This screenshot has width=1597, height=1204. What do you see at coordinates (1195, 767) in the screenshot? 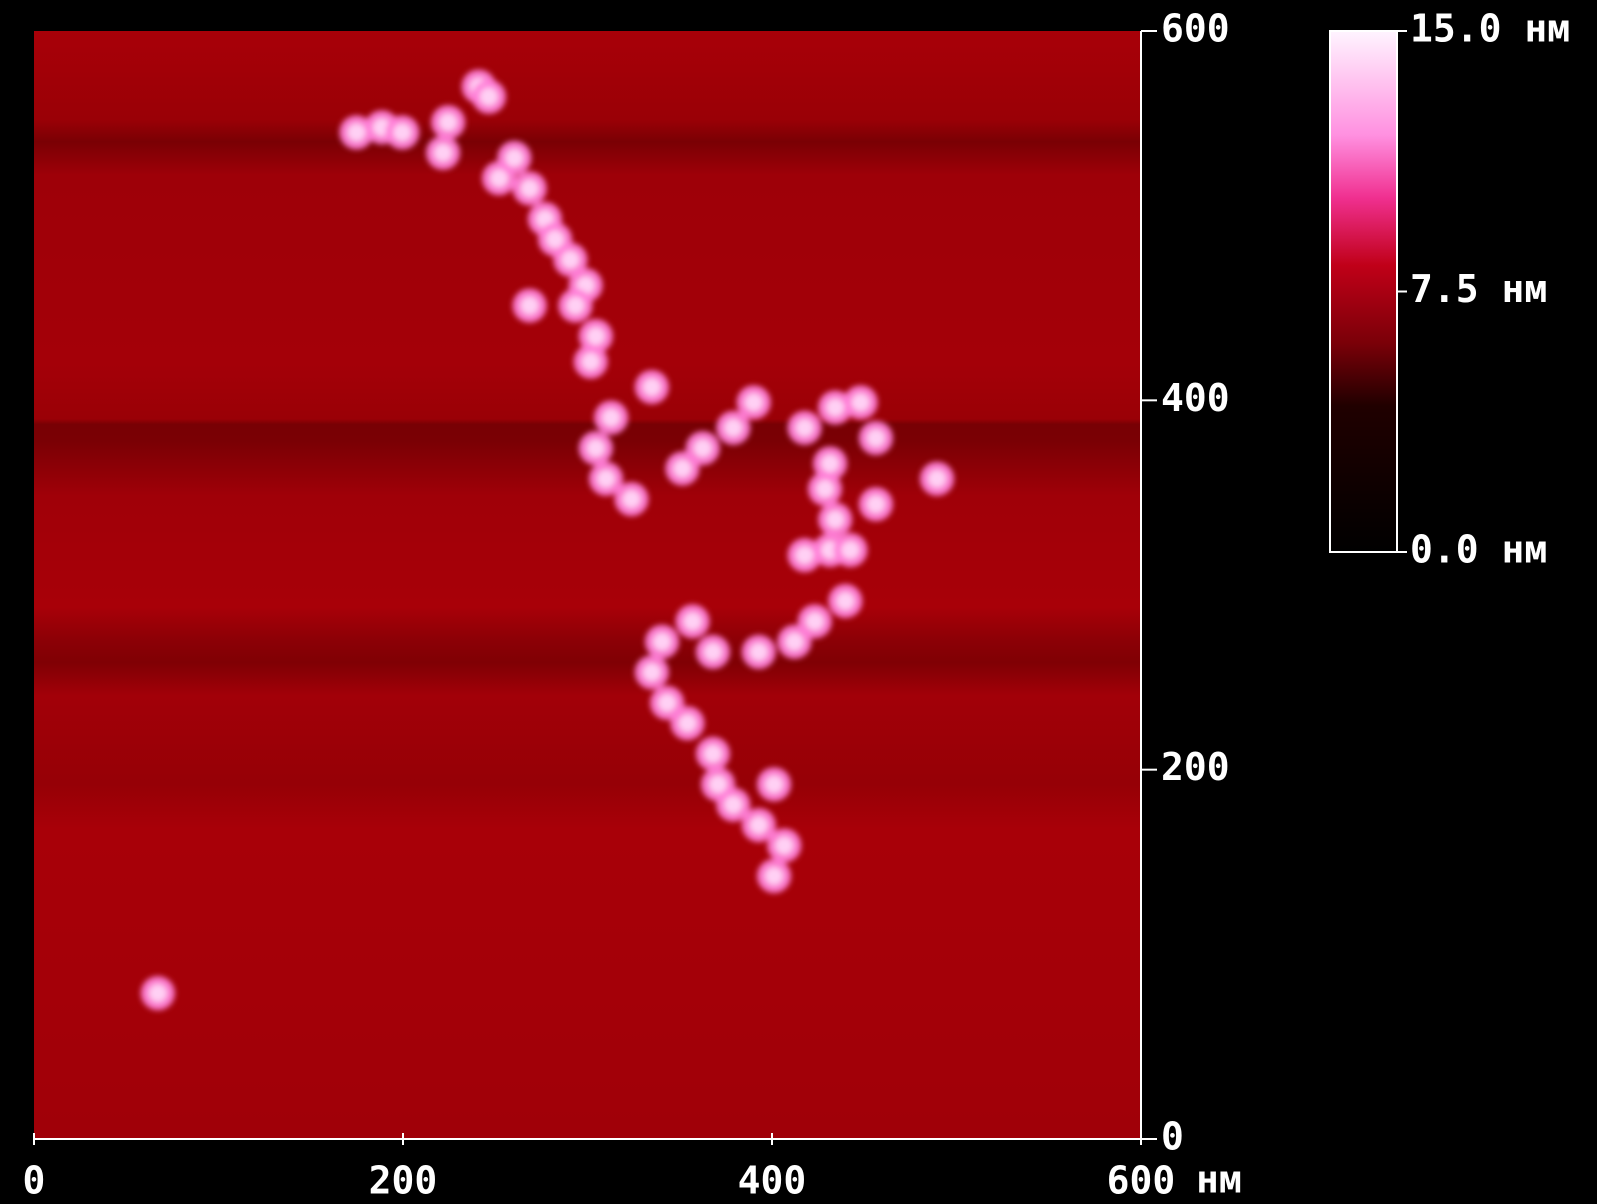
I see `y-tick-label: 200` at bounding box center [1195, 767].